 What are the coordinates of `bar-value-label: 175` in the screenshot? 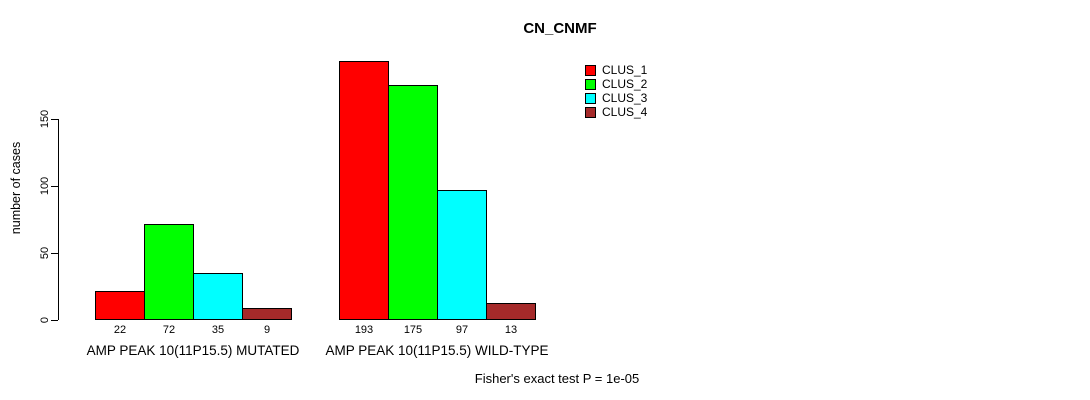 It's located at (413, 330).